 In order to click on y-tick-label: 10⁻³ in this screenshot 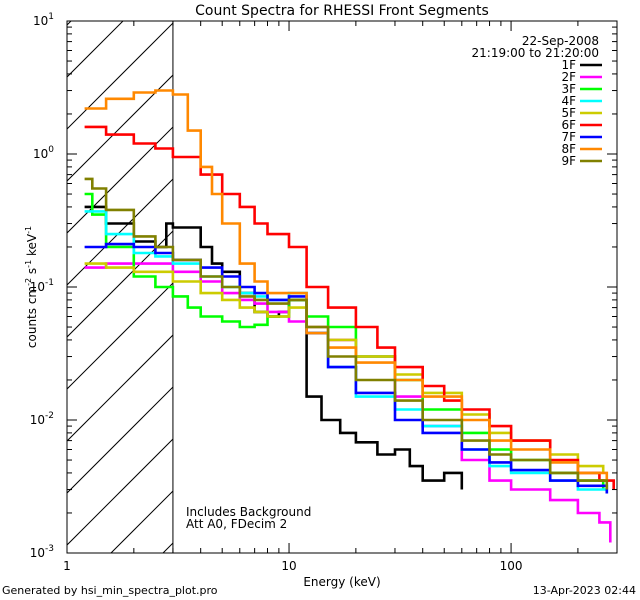, I will do `click(42, 552)`.